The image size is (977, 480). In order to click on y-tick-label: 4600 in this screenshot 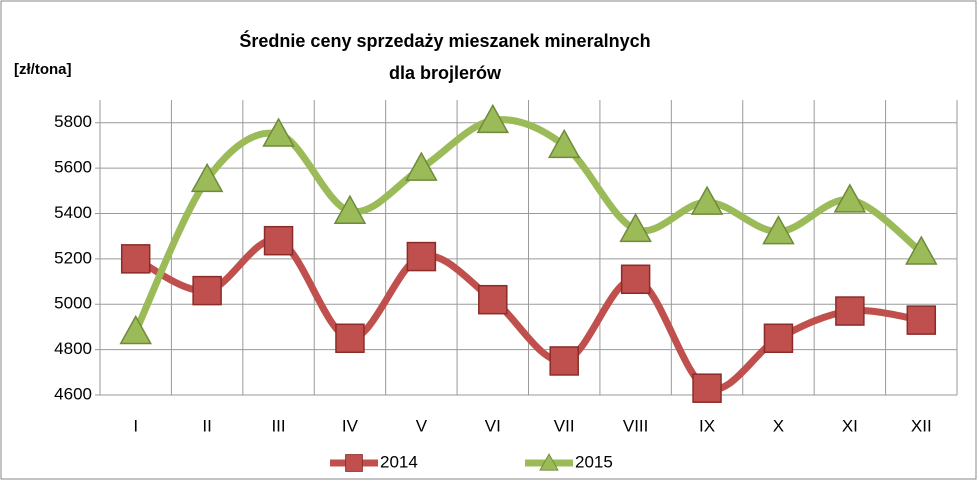, I will do `click(73, 393)`.